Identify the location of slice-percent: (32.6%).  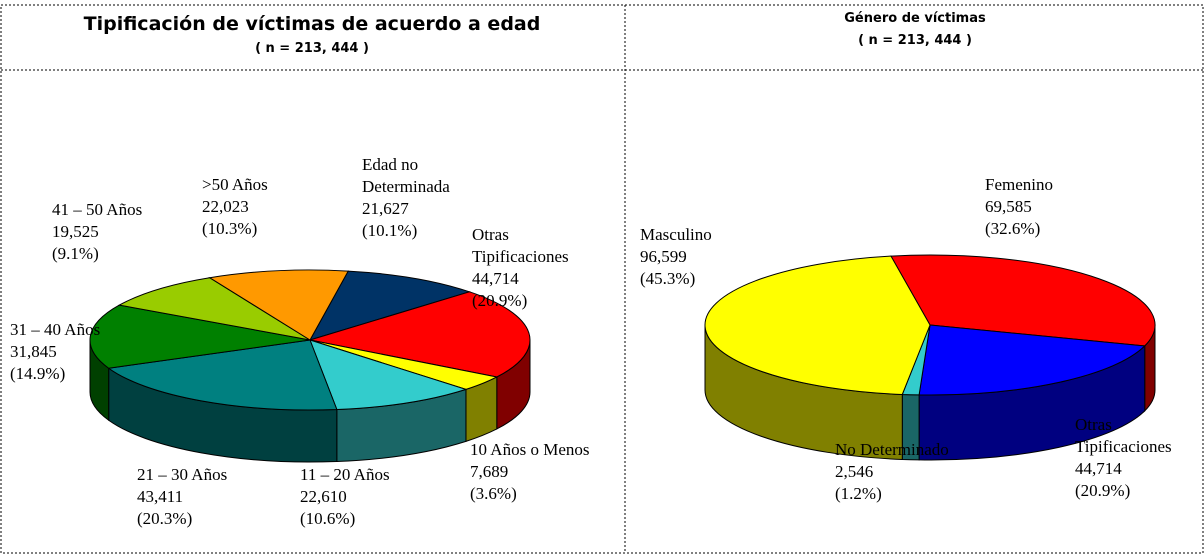
(1012, 228).